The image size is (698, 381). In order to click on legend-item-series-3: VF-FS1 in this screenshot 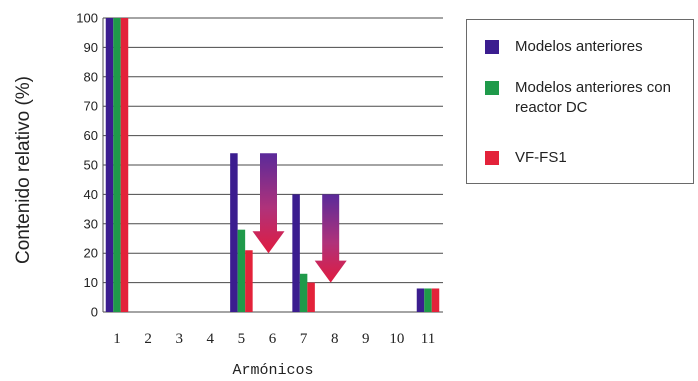, I will do `click(590, 158)`.